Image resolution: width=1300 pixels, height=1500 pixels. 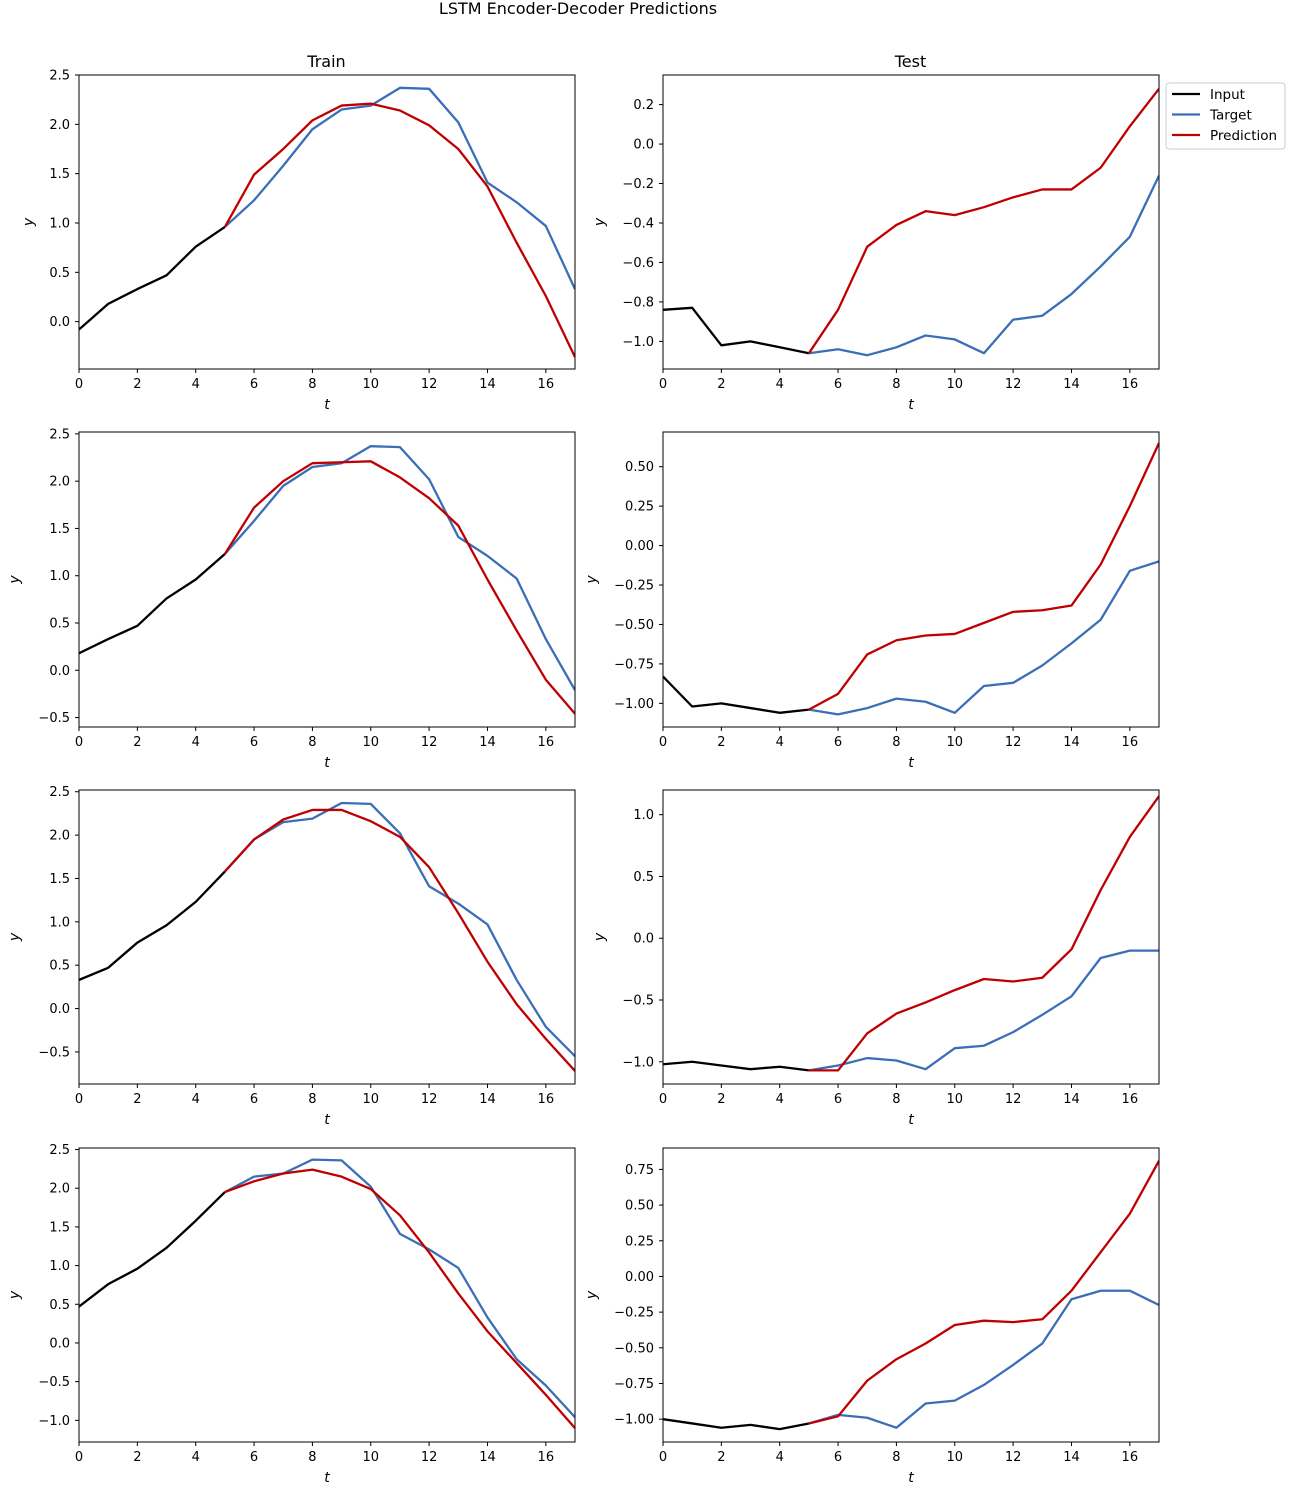 I want to click on chart-2-train-xtick-label: 14, so click(x=487, y=1099).